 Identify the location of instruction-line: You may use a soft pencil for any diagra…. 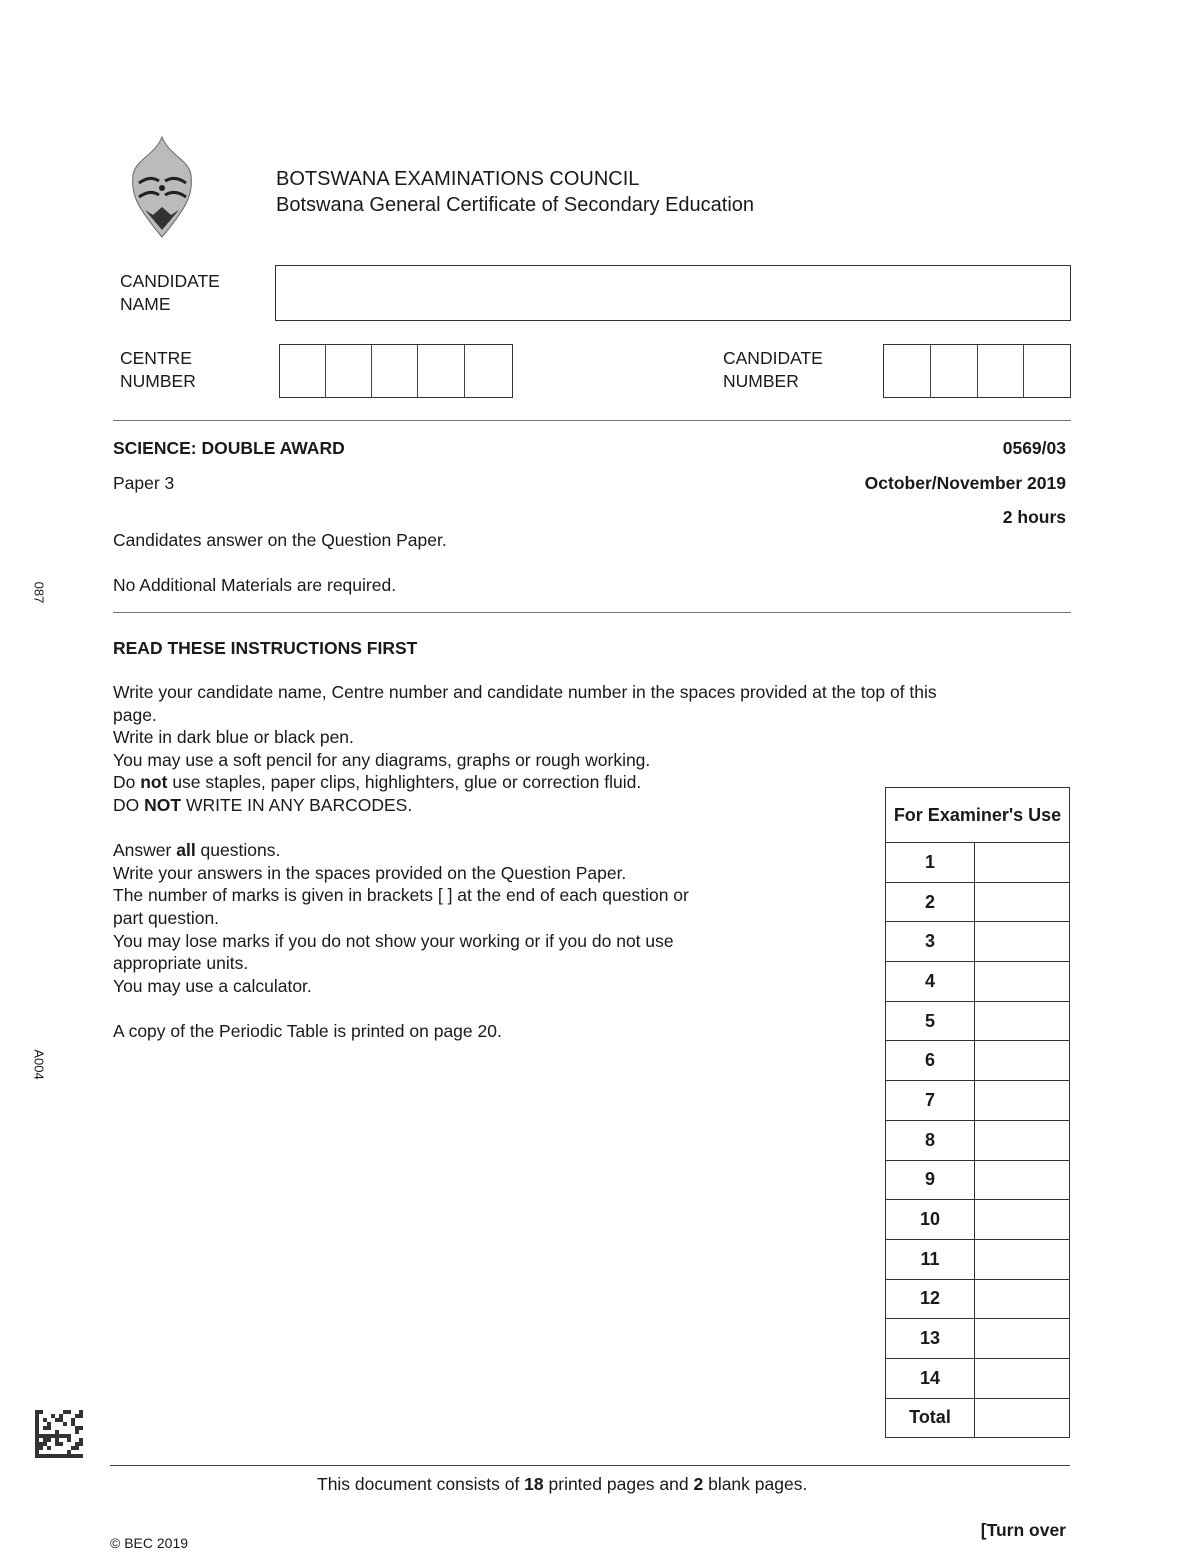
(382, 759).